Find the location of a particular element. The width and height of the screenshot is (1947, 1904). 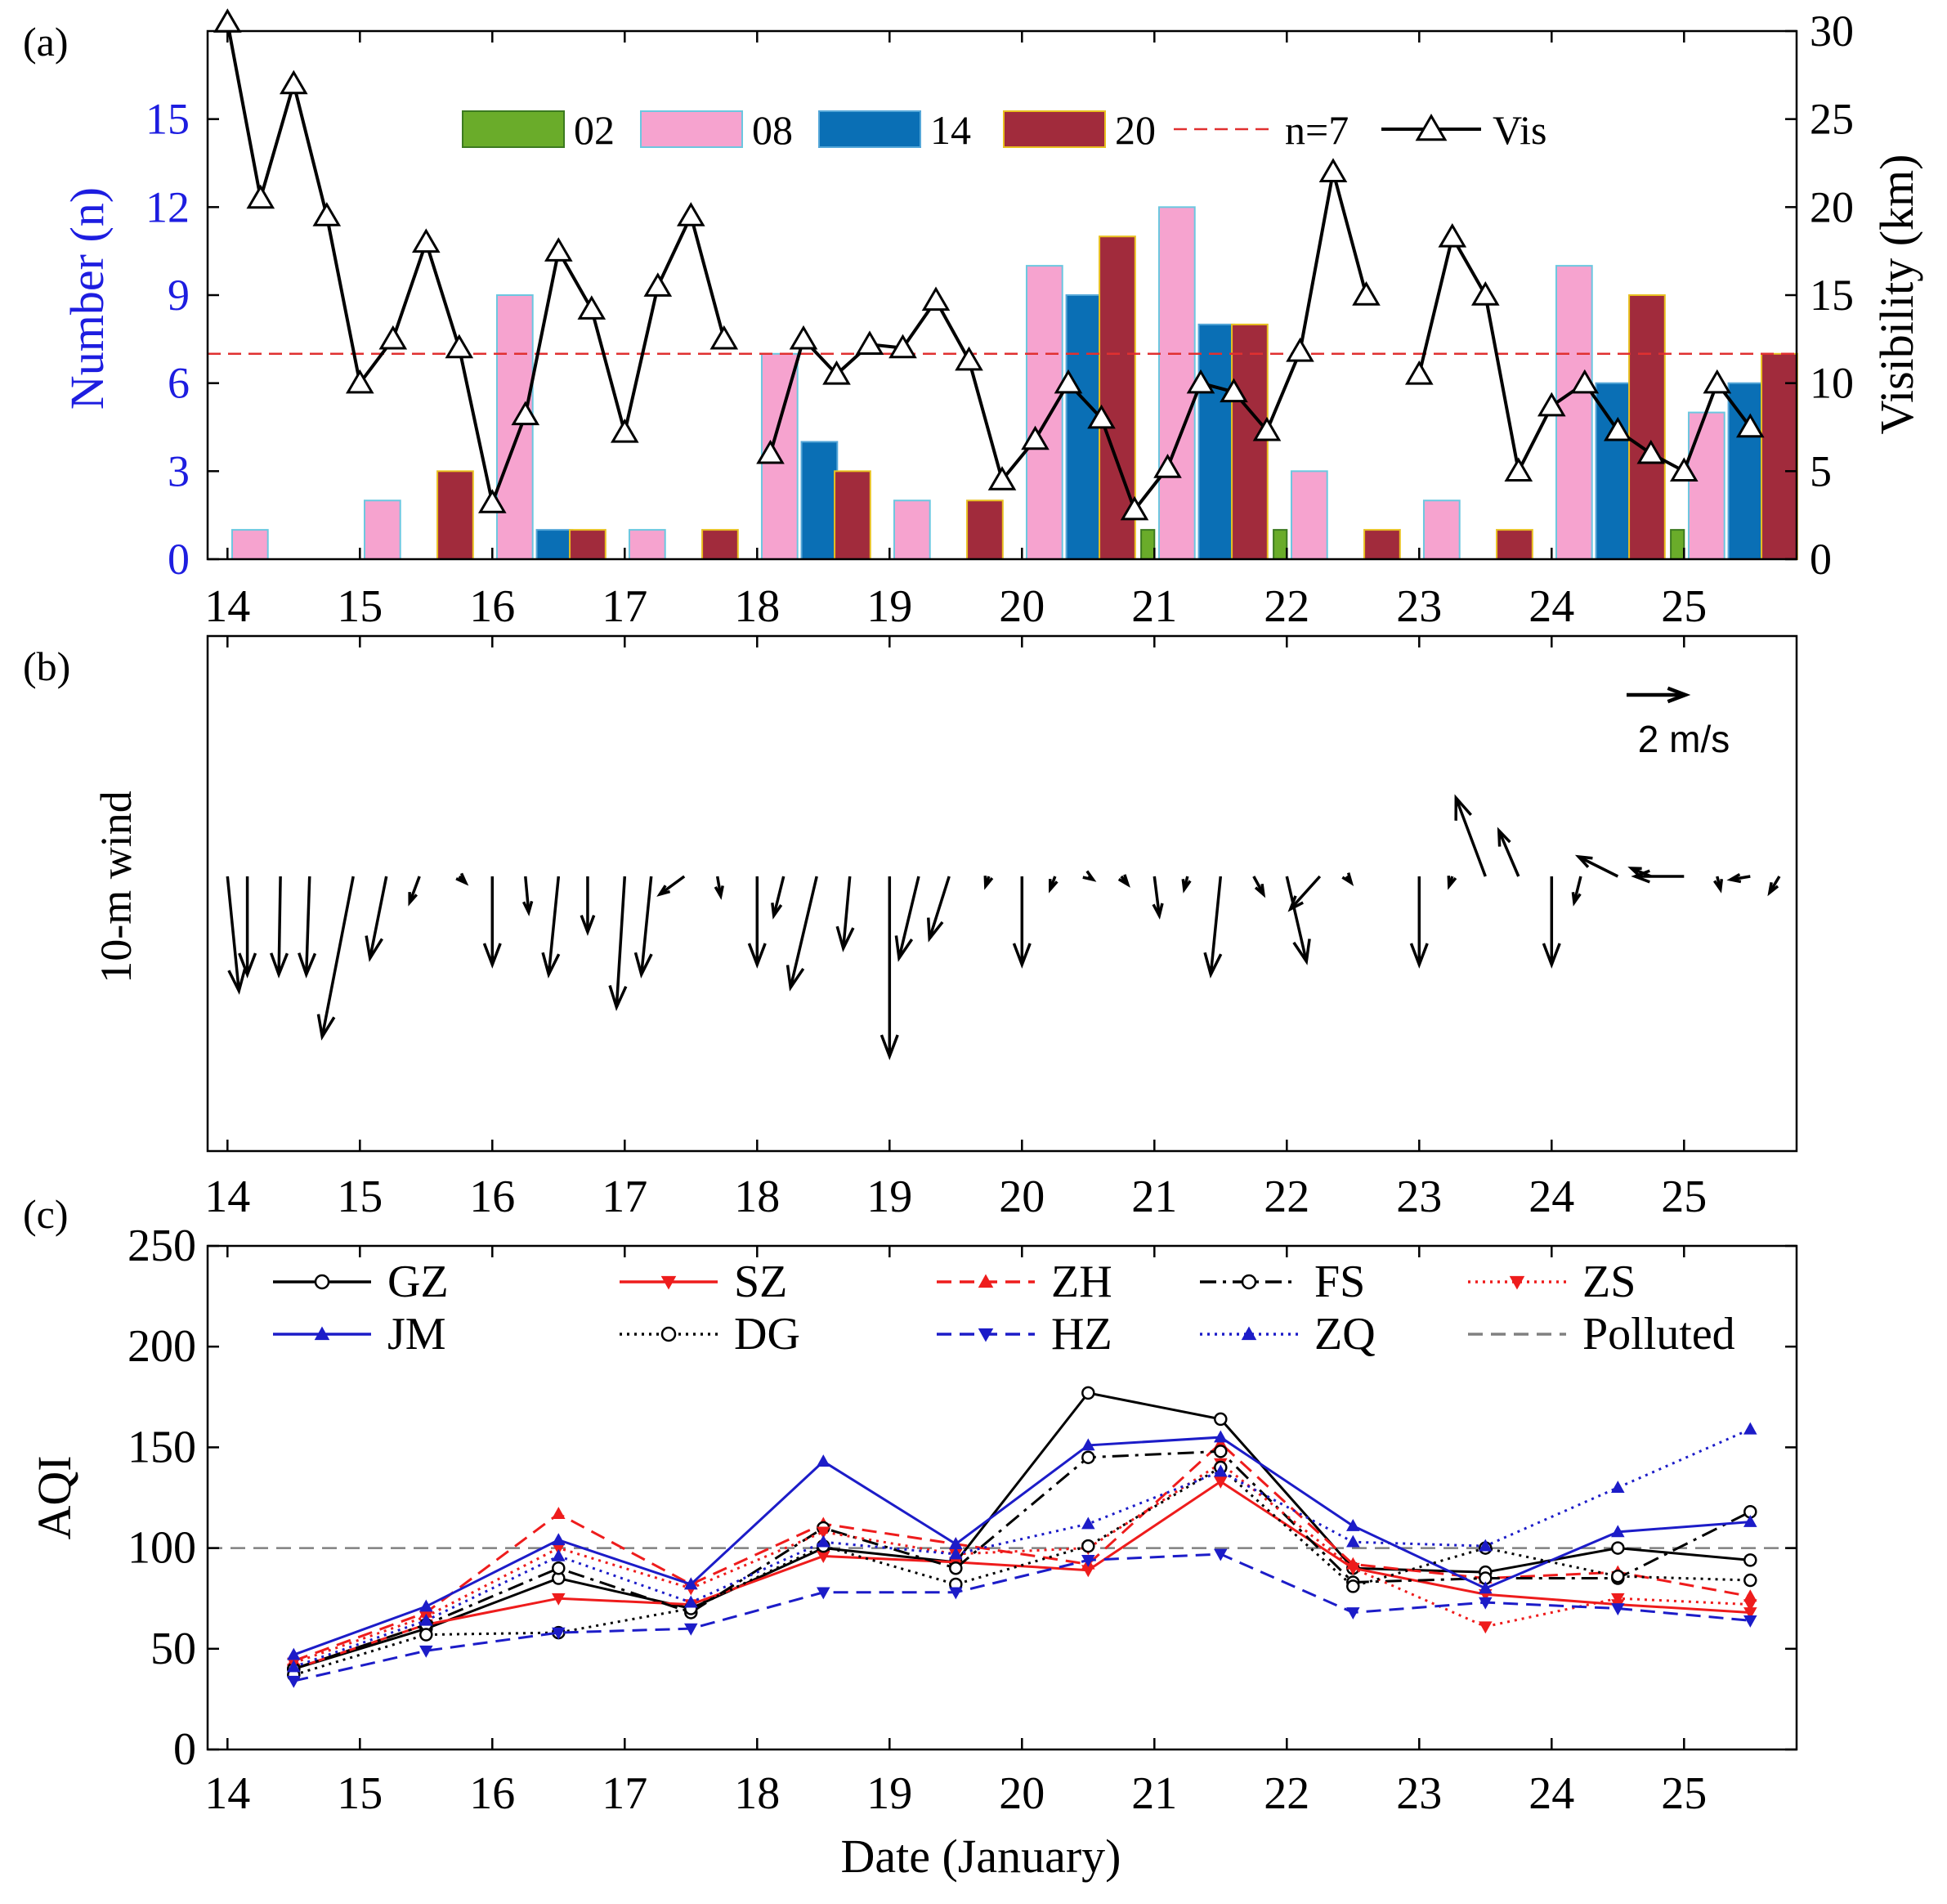

y-tick-label-left: 3 is located at coordinates (179, 470).